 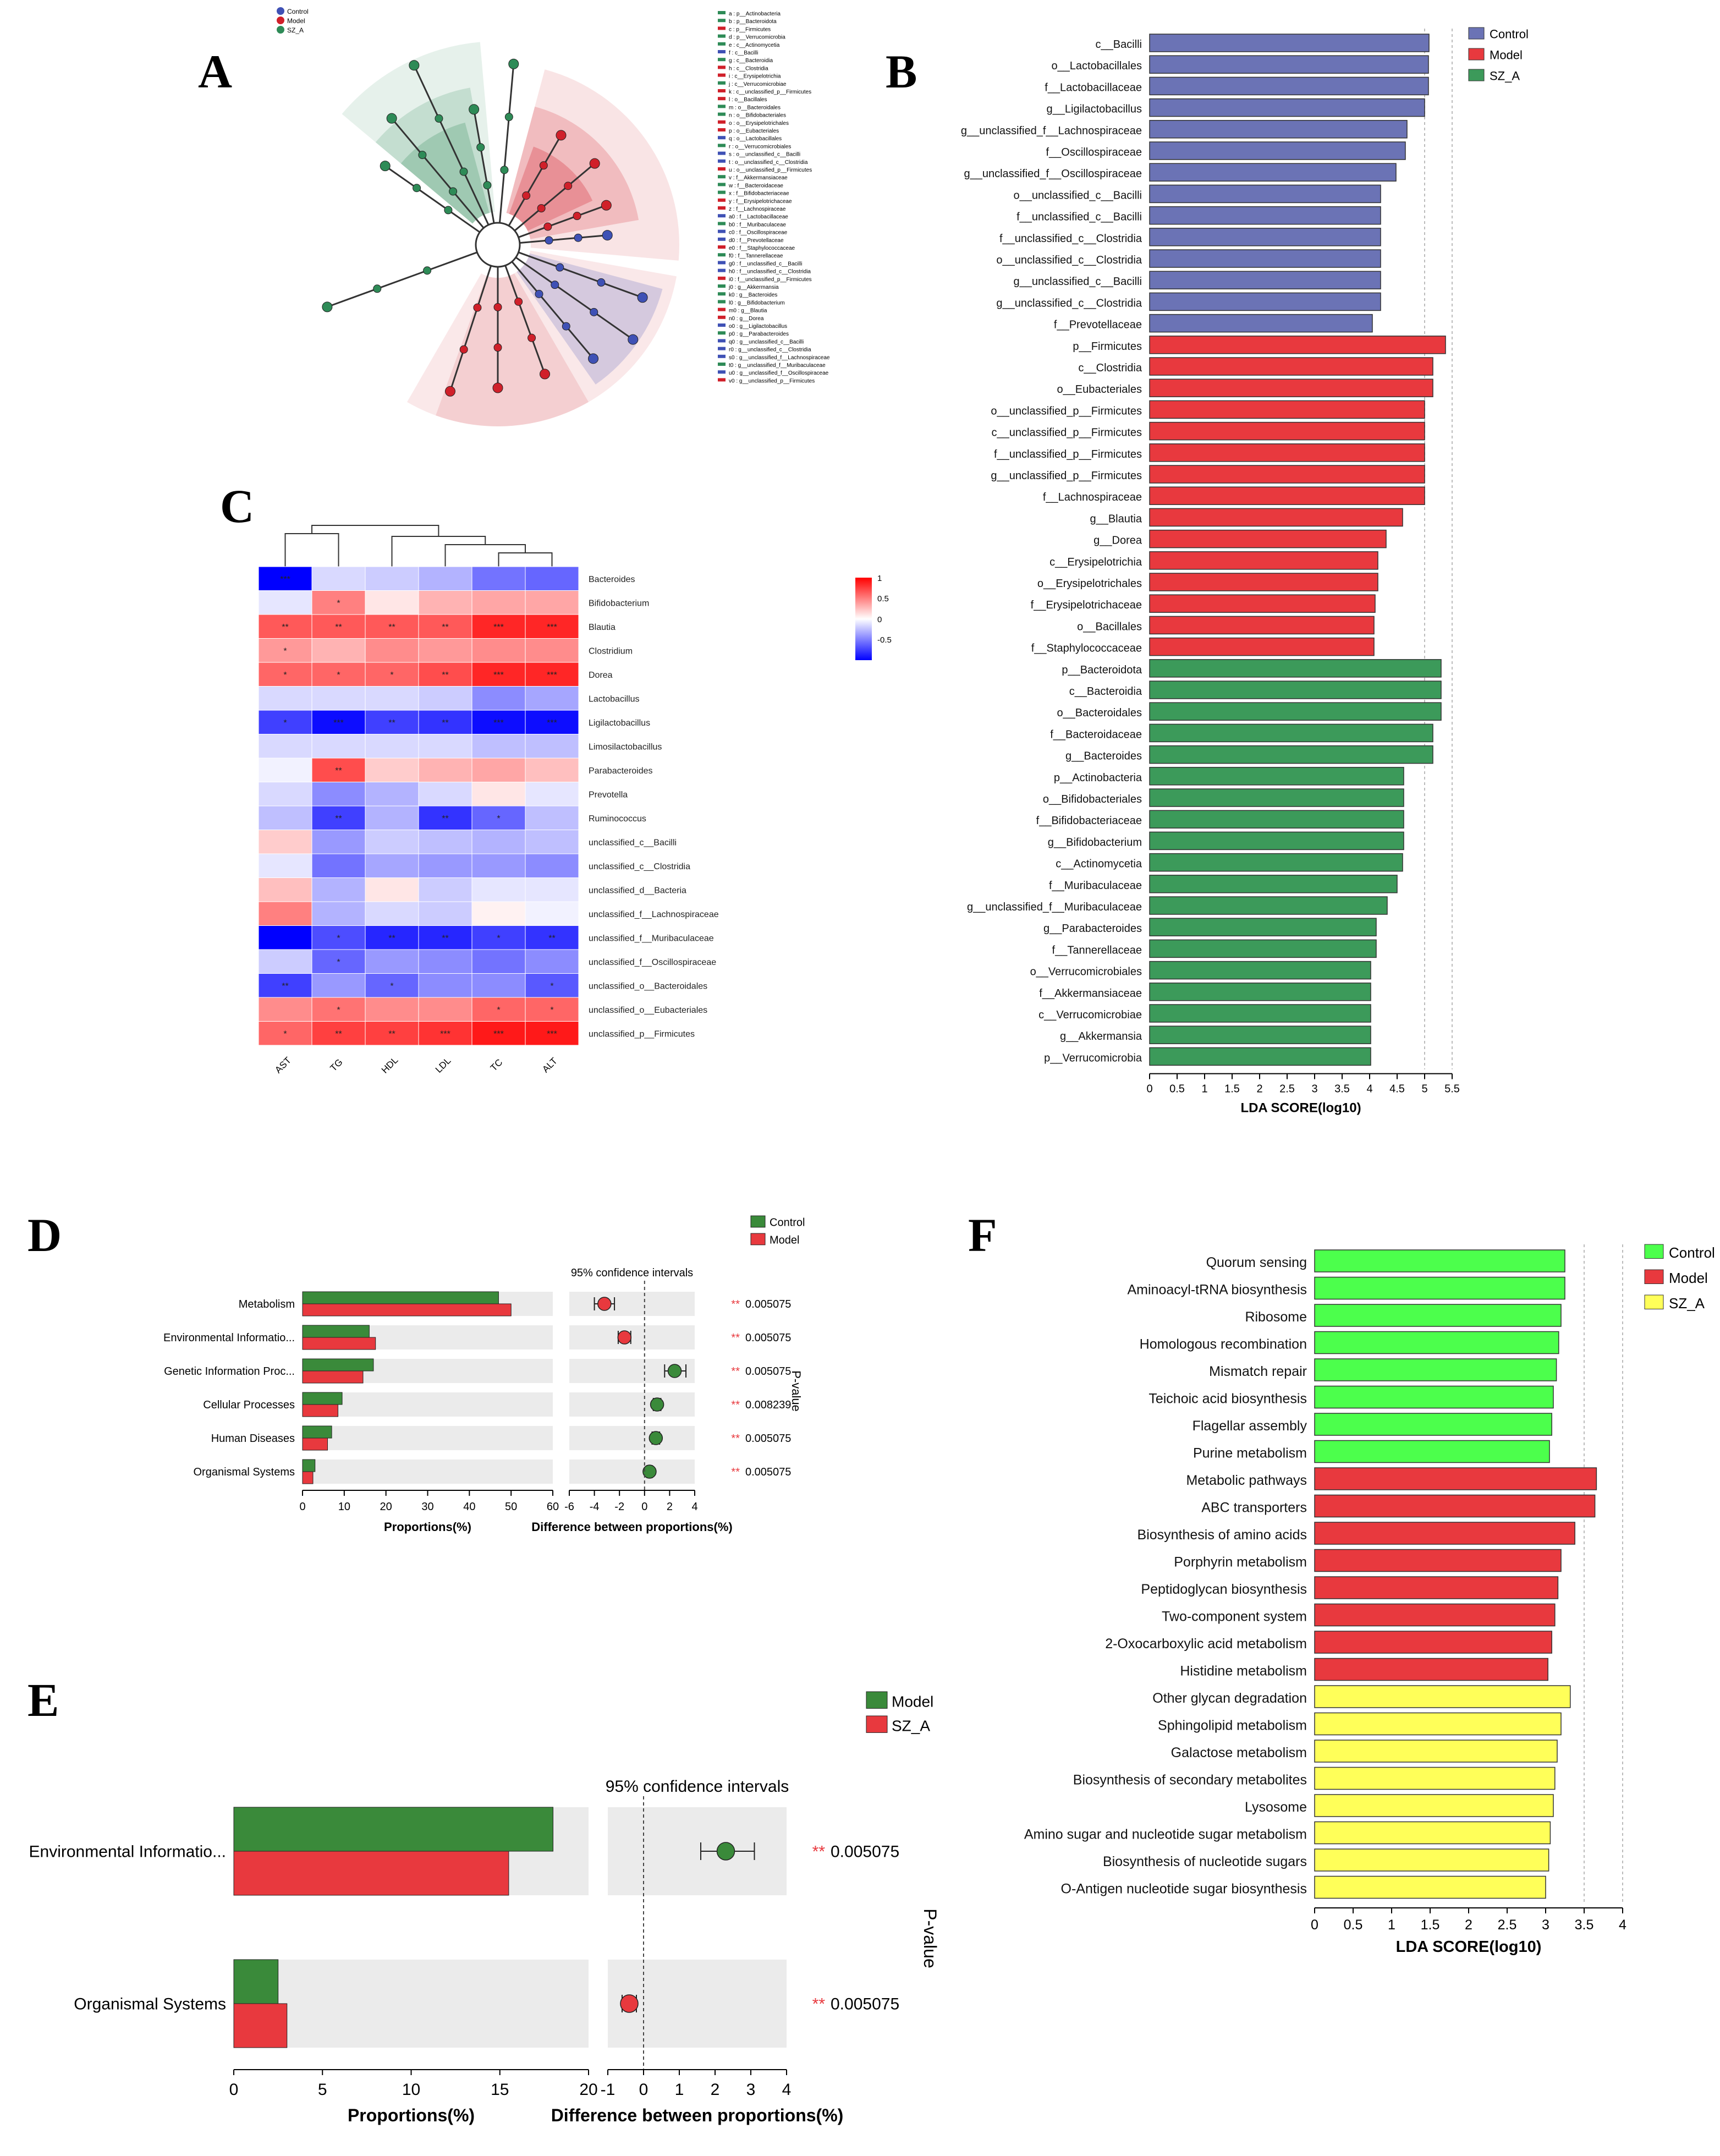 What do you see at coordinates (445, 913) in the screenshot?
I see `heatmap-cell-unclassified-f-lachnospiraceae-ldl` at bounding box center [445, 913].